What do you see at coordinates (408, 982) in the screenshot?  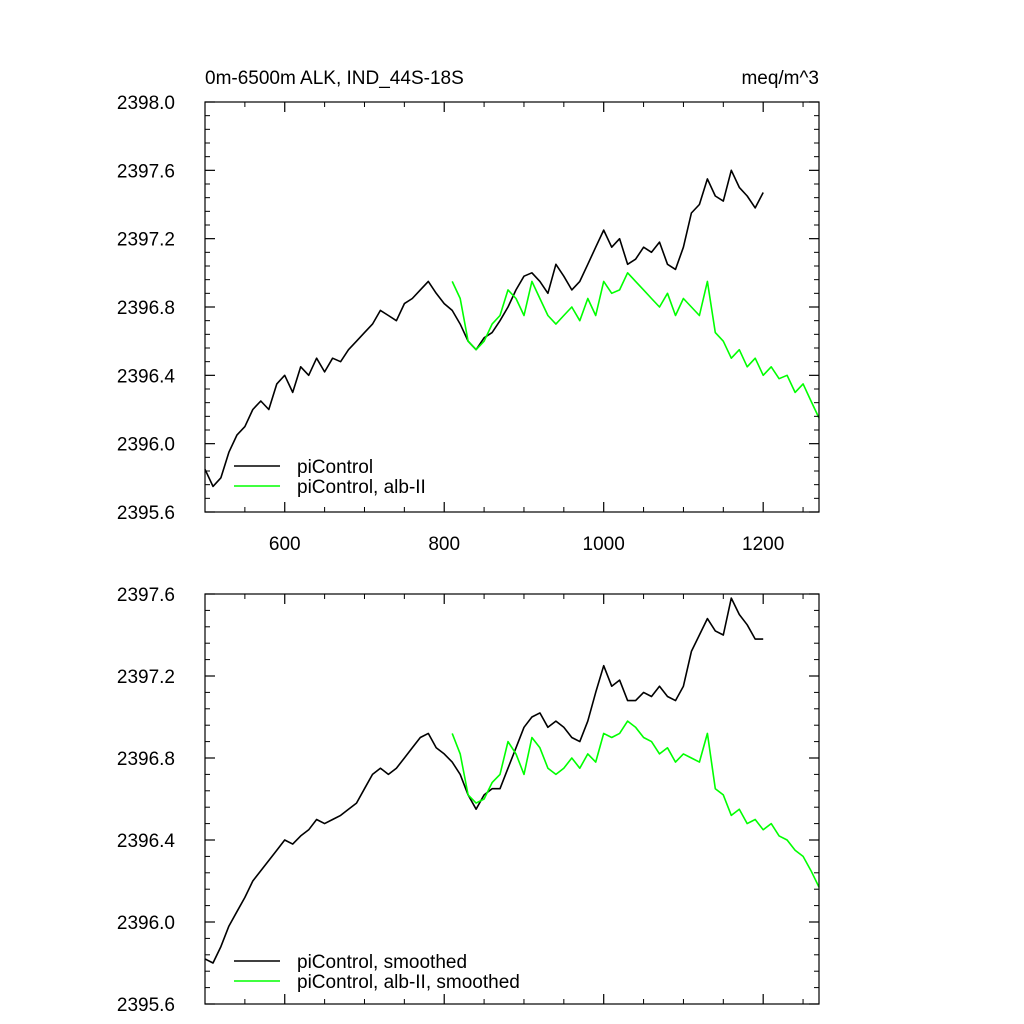 I see `legend-label: piControl, alb-II, smoothed` at bounding box center [408, 982].